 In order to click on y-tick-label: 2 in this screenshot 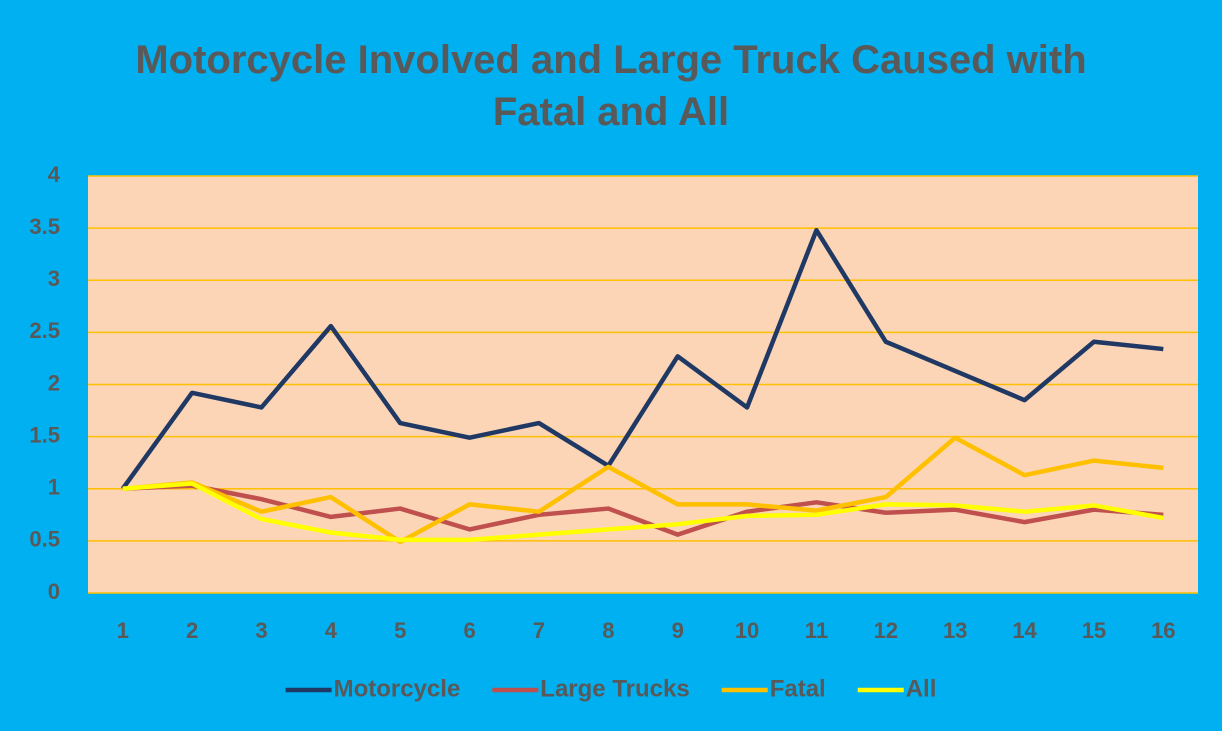, I will do `click(54, 382)`.